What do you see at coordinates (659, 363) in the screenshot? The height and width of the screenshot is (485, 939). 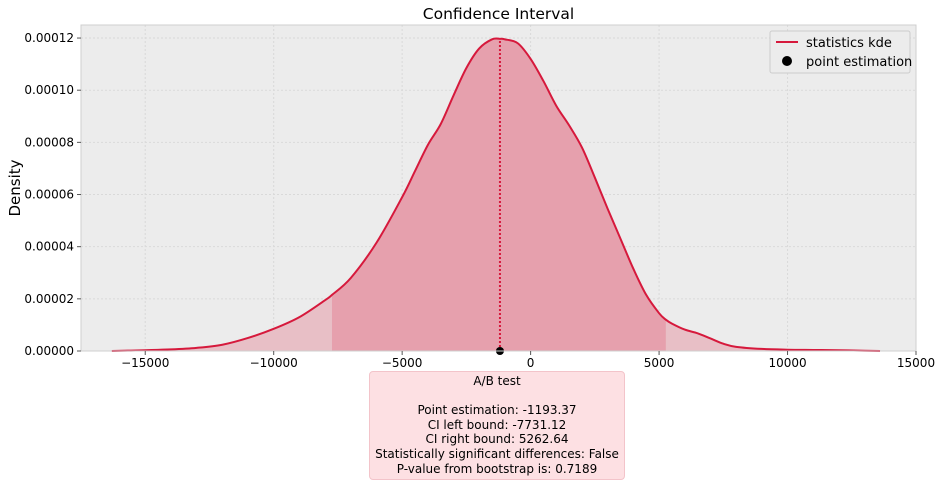 I see `x-tick-label: 5000` at bounding box center [659, 363].